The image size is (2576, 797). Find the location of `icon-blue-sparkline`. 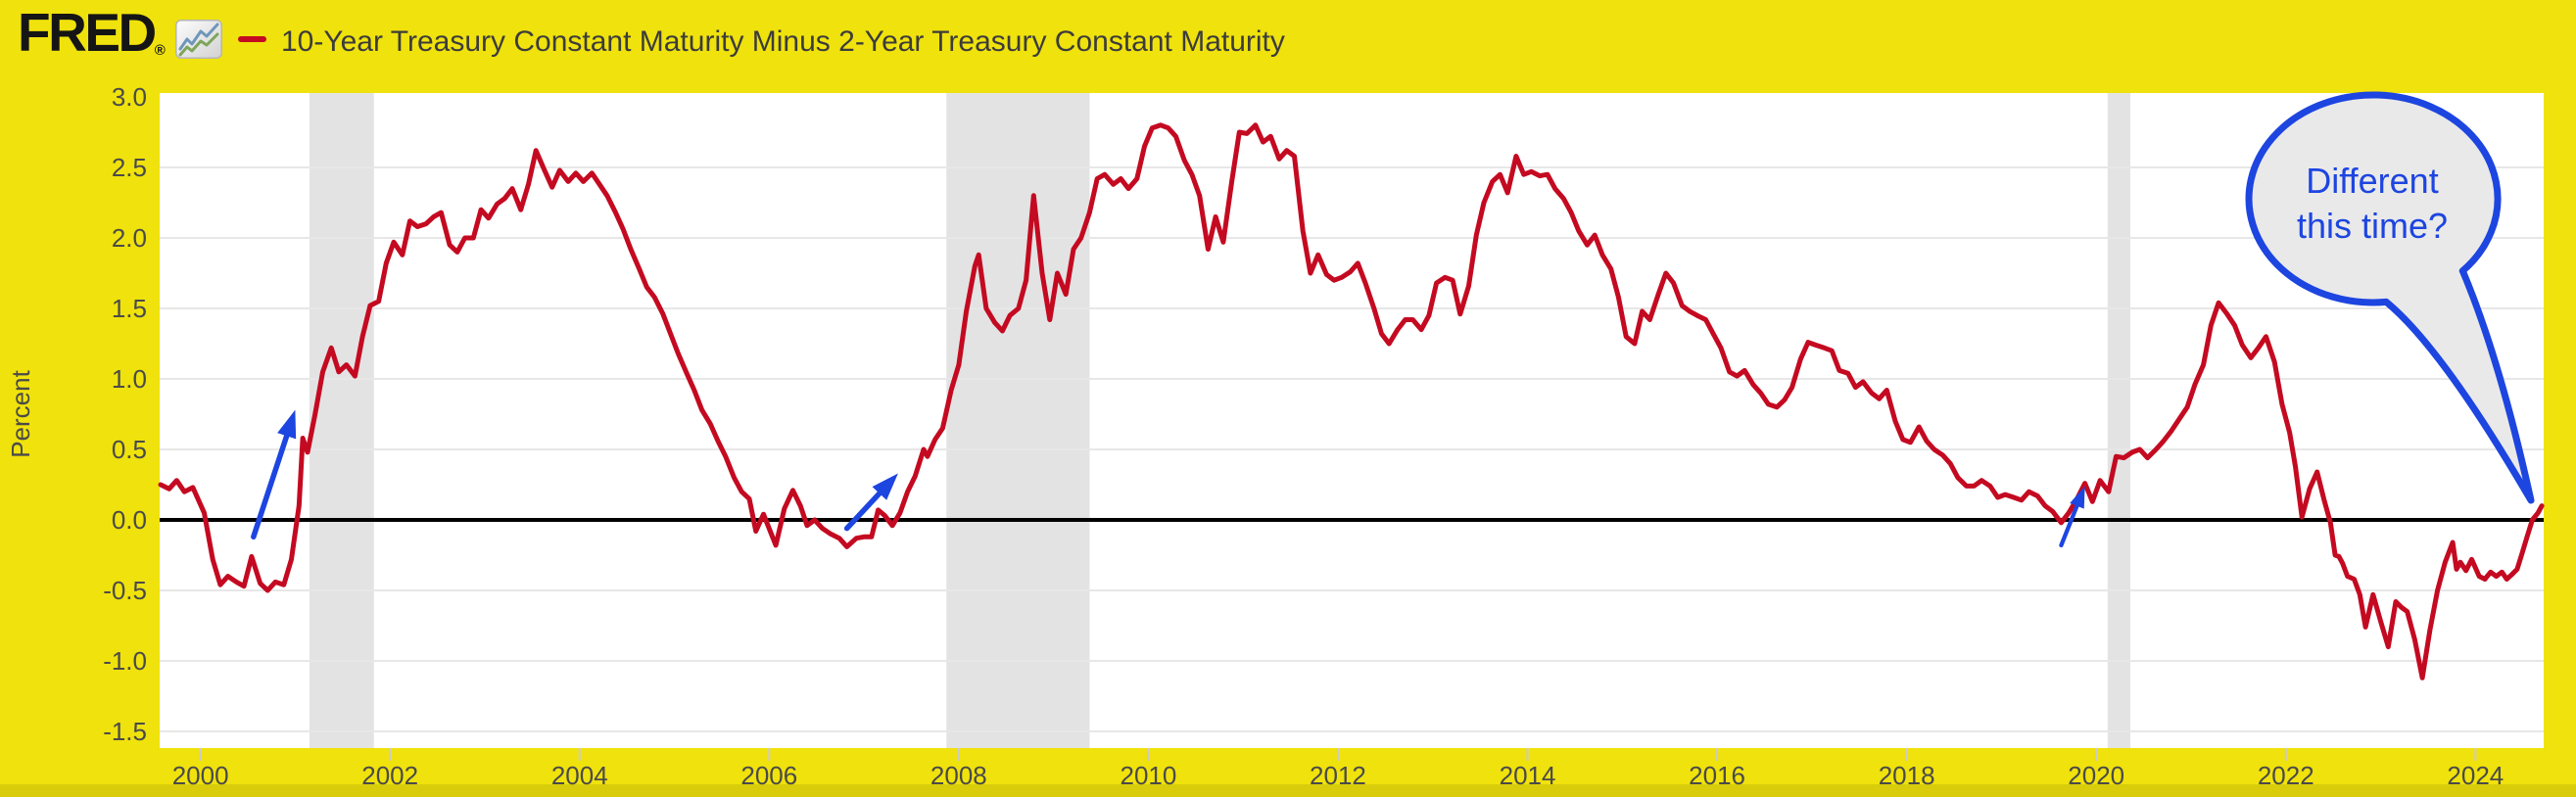

icon-blue-sparkline is located at coordinates (199, 37).